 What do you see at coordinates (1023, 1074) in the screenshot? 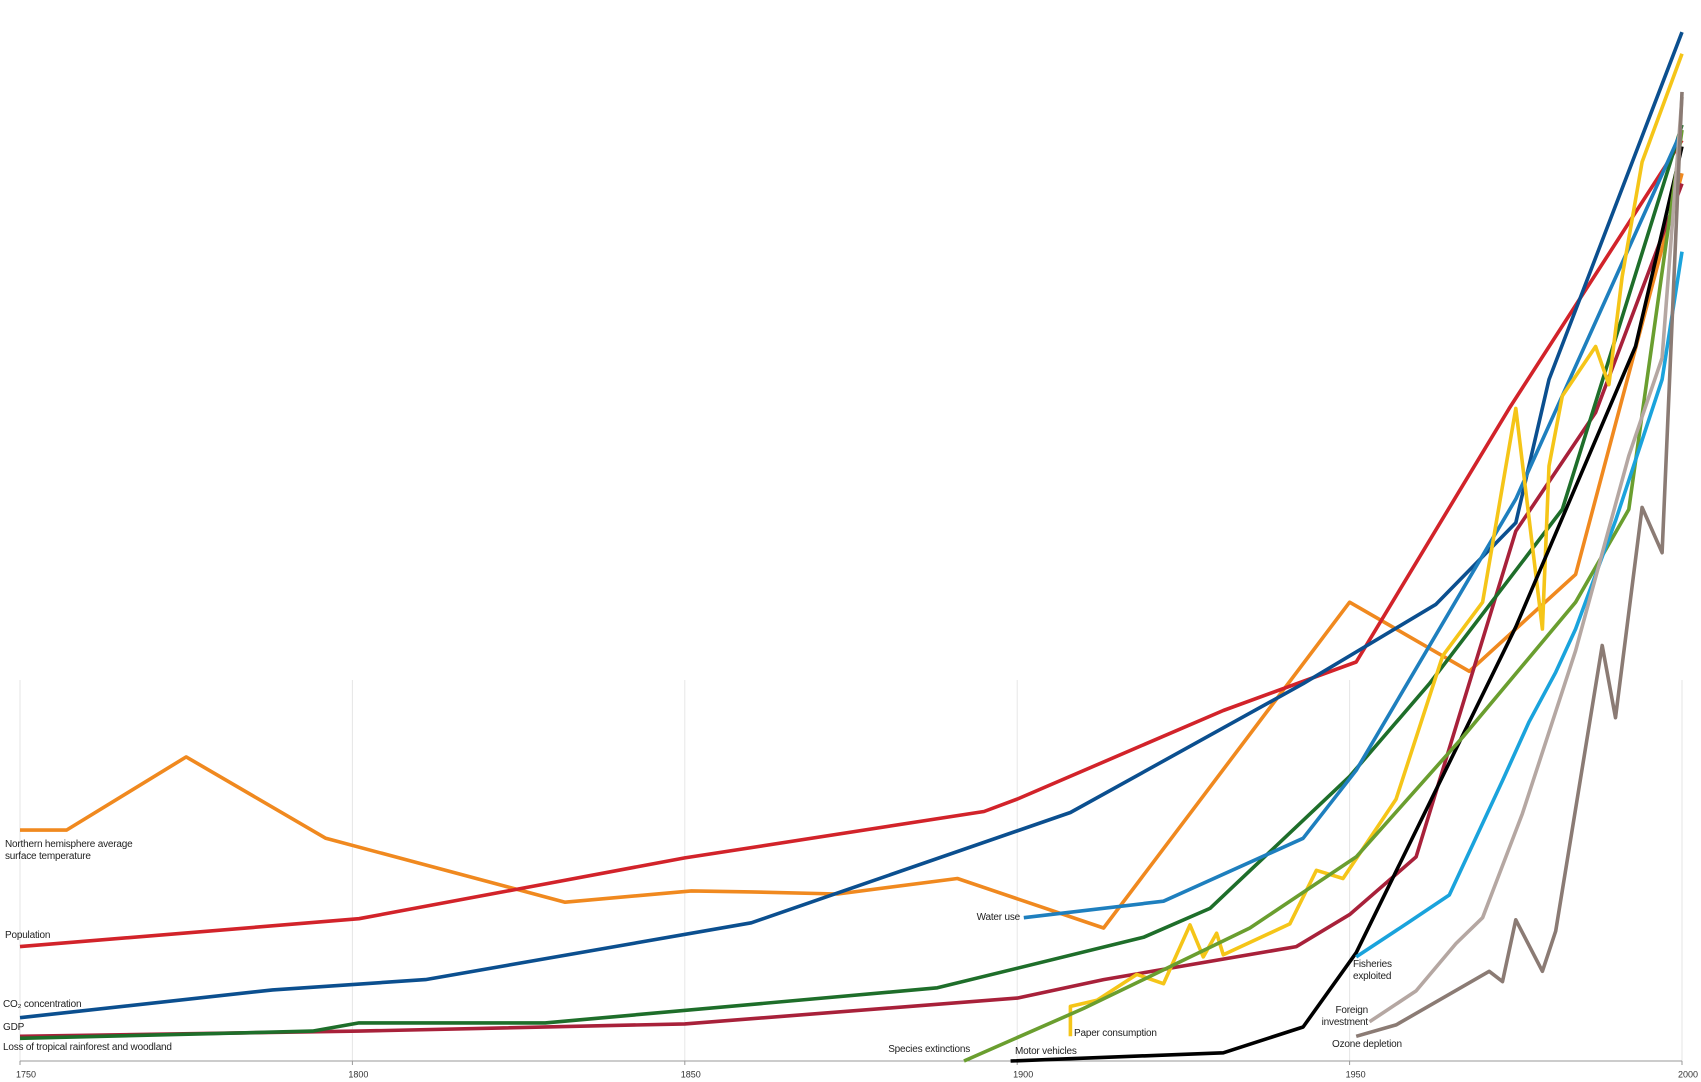
I see `x-tick-label: 1900` at bounding box center [1023, 1074].